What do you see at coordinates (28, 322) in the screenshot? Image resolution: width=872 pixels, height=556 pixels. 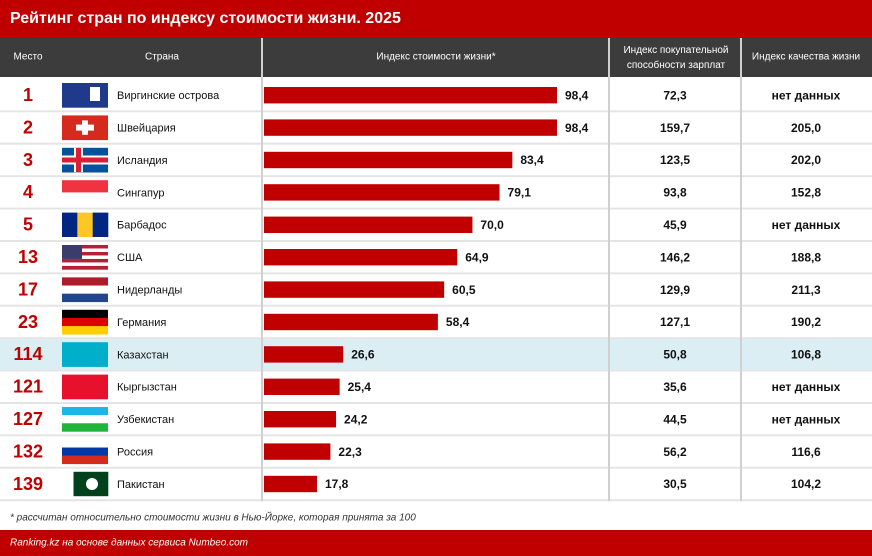 I see `rank: 23` at bounding box center [28, 322].